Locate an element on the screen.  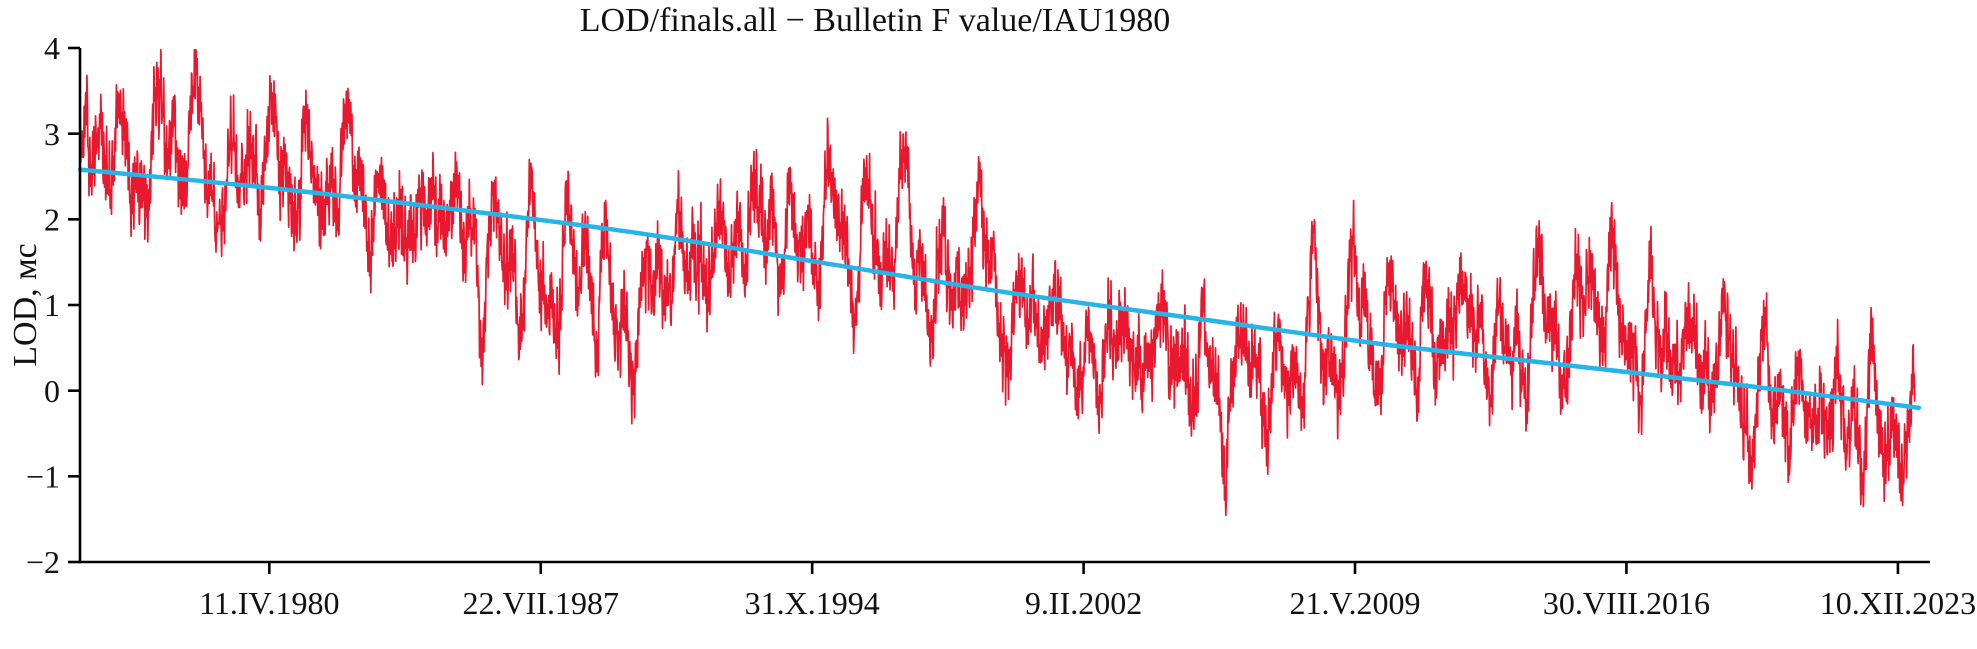
y-tick-label: 1 is located at coordinates (52, 305).